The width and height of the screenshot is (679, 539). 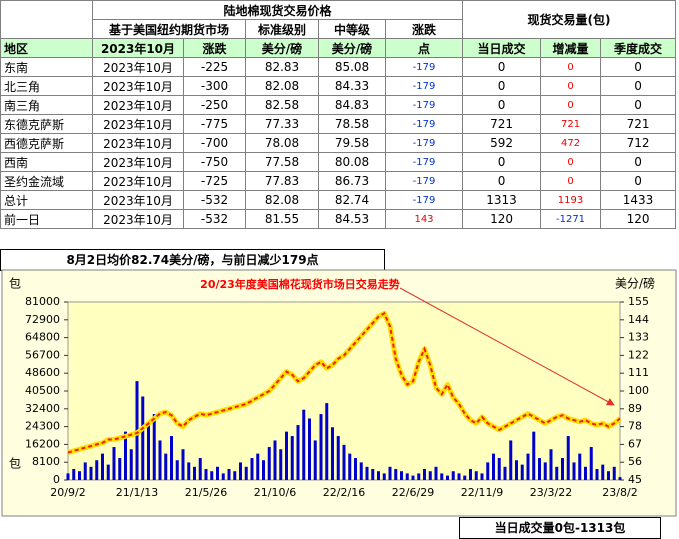 What do you see at coordinates (46, 200) in the screenshot?
I see `cell: 总计` at bounding box center [46, 200].